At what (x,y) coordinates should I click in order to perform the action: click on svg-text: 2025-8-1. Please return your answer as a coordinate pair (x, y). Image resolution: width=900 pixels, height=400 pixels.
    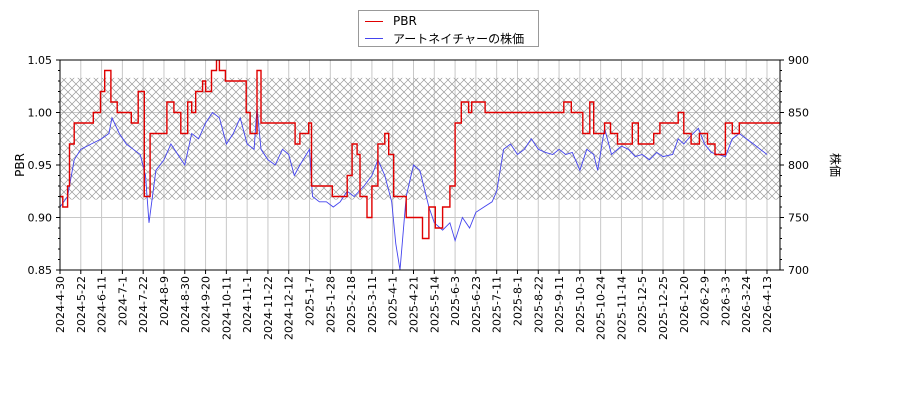
    Looking at the image, I should click on (517, 301).